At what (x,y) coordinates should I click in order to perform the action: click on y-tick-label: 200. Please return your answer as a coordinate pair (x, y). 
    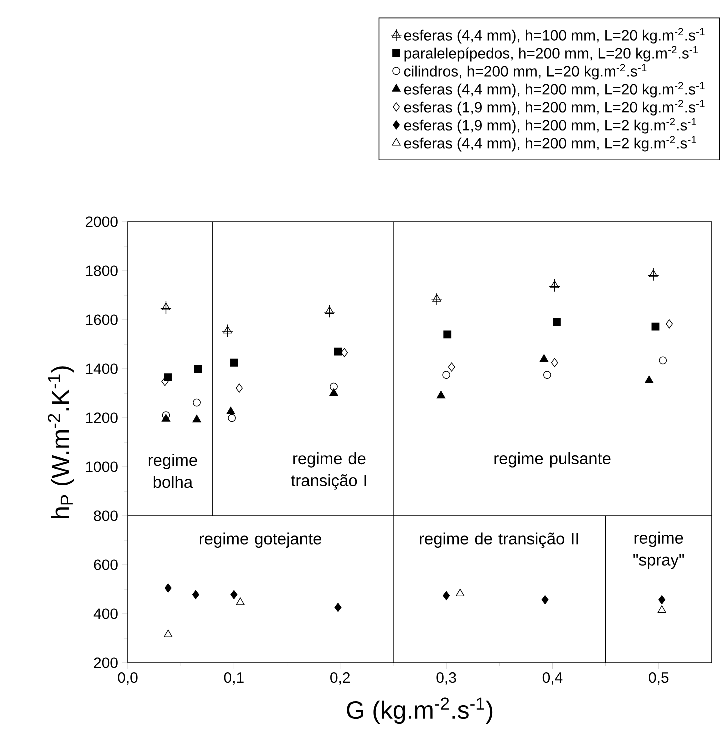
    Looking at the image, I should click on (106, 663).